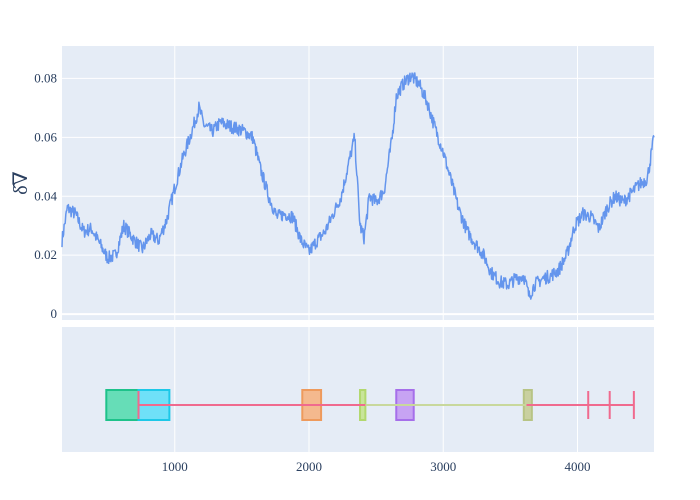 Image resolution: width=700 pixels, height=500 pixels. I want to click on y-tick-label: 0.02, so click(45, 254).